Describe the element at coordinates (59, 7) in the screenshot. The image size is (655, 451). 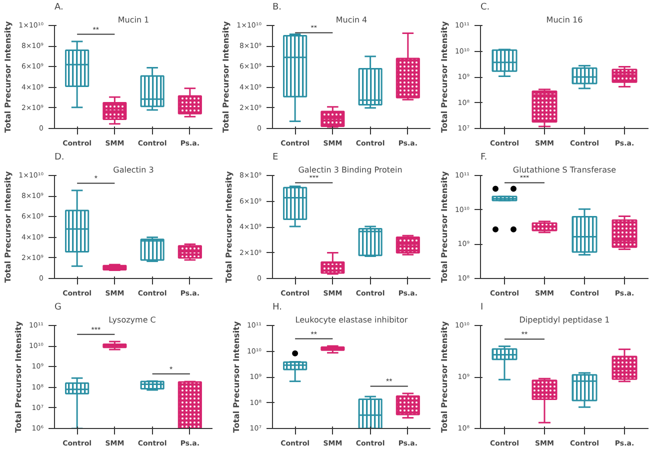
I see `text: A.` at that location.